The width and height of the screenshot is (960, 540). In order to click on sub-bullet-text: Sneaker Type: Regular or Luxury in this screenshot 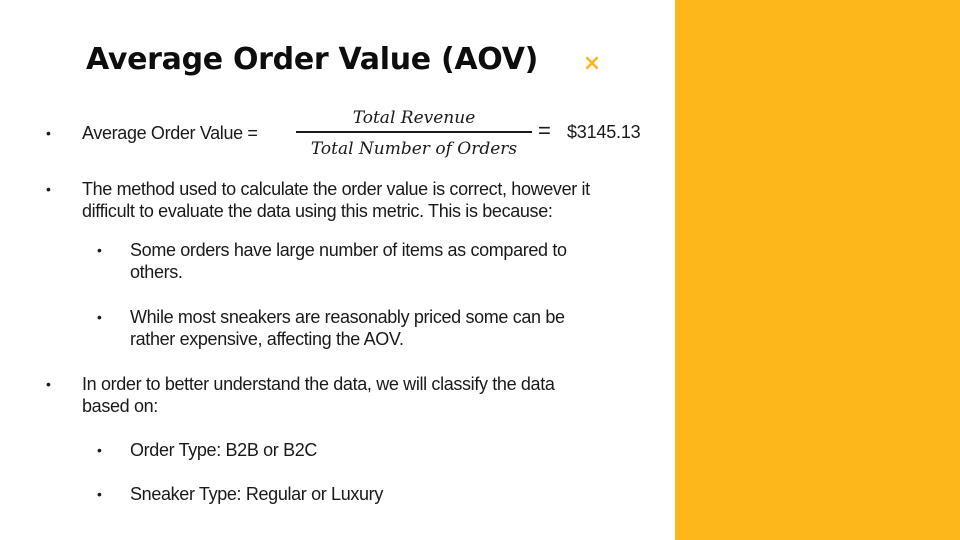, I will do `click(256, 494)`.